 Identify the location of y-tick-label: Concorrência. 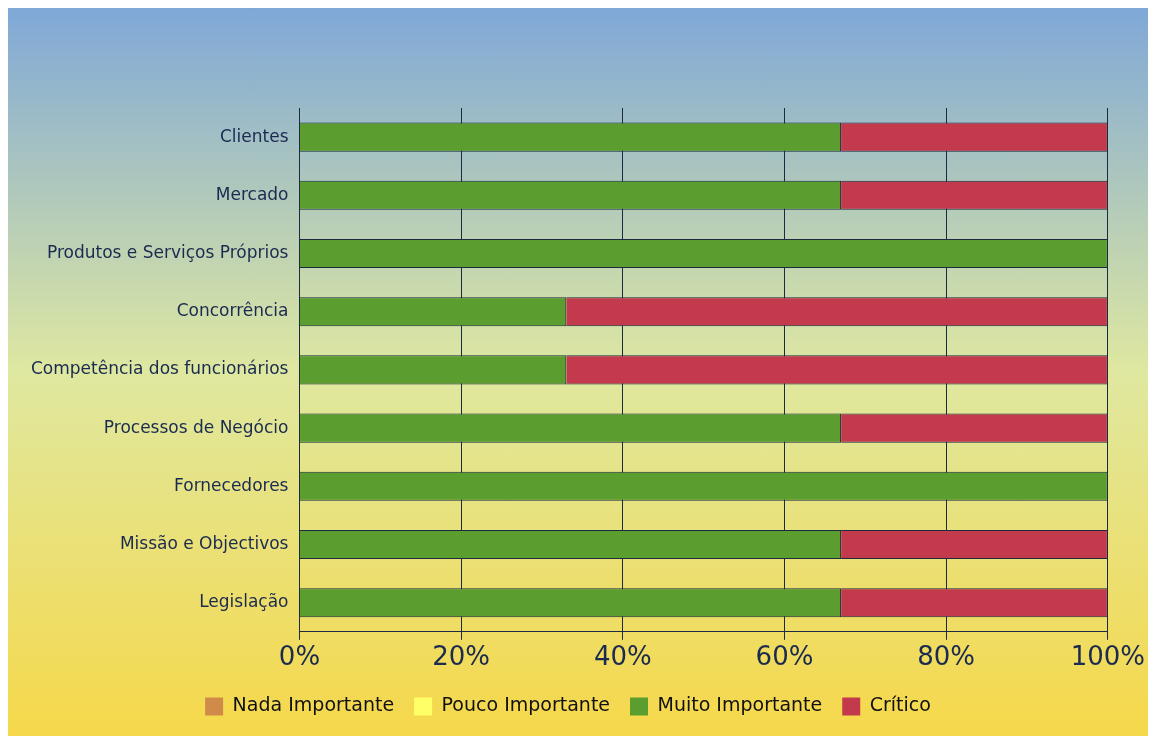
(232, 310).